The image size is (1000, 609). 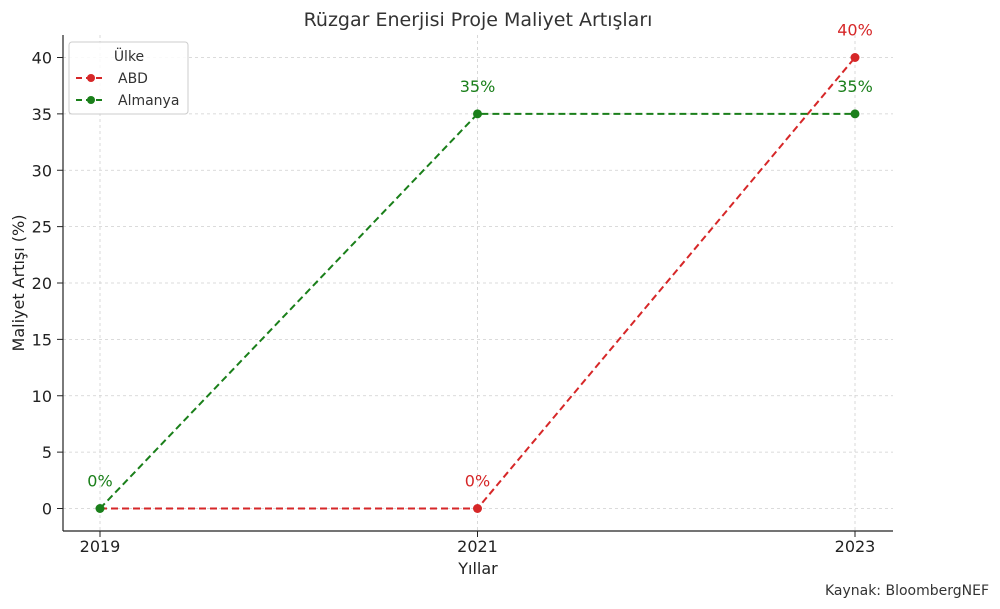 What do you see at coordinates (42, 283) in the screenshot?
I see `y-tick-label: 20` at bounding box center [42, 283].